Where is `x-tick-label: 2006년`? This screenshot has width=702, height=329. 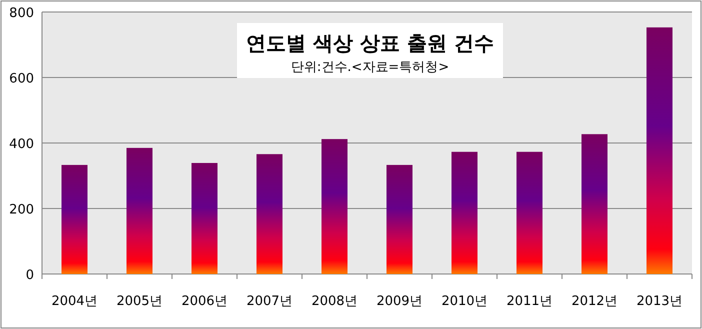
x-tick-label: 2006년 is located at coordinates (204, 301).